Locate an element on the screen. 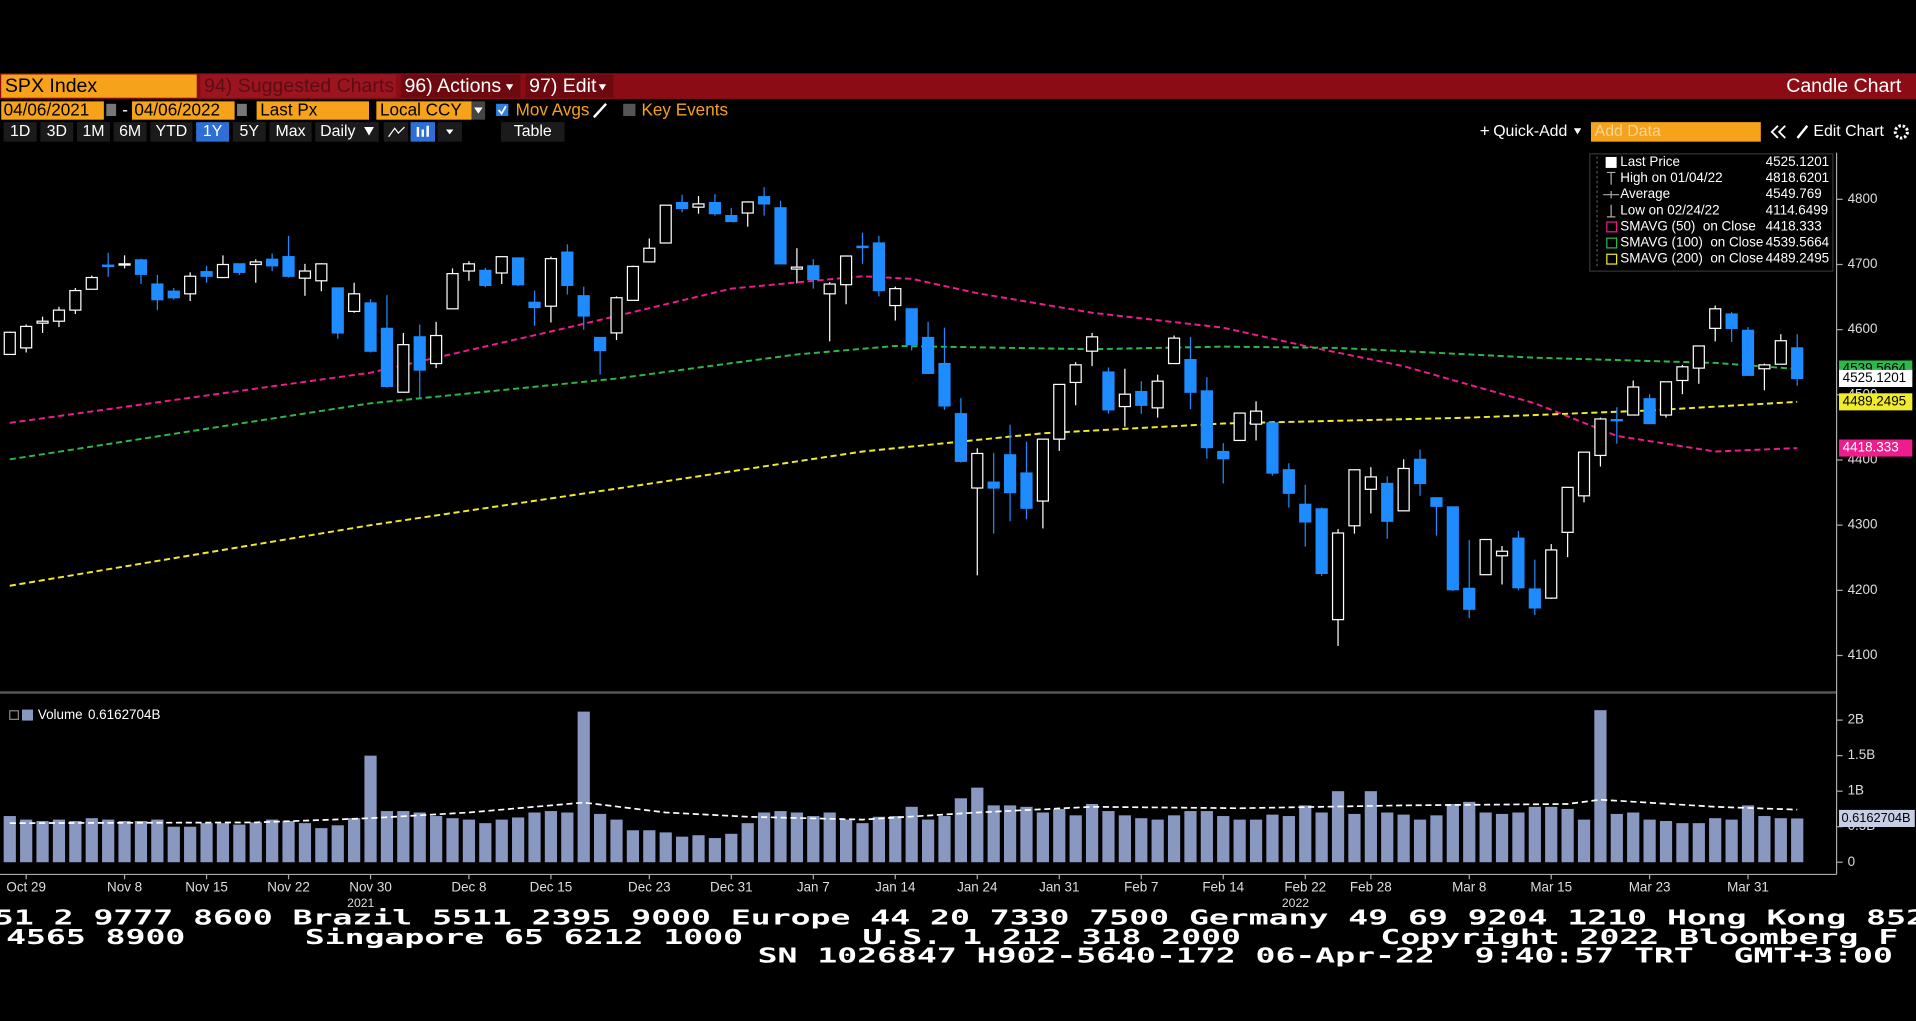 The height and width of the screenshot is (1021, 1916). key-events: Key Events is located at coordinates (685, 110).